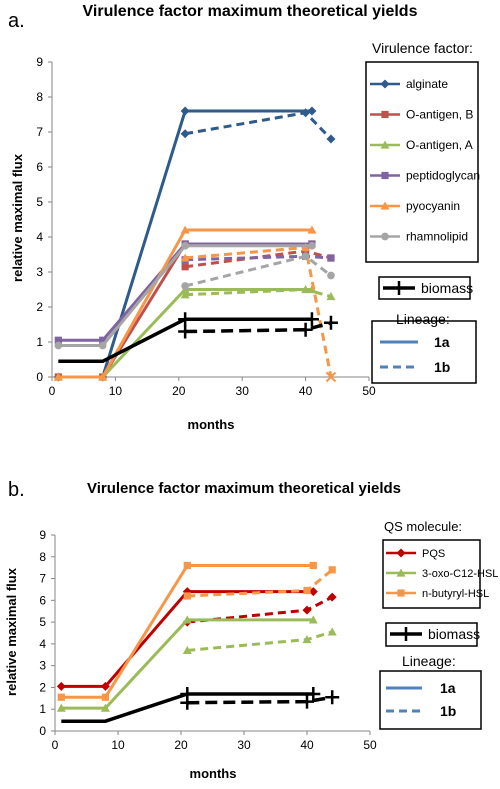 The height and width of the screenshot is (789, 500). I want to click on series-line-rhamnolipid-1a, so click(185, 295).